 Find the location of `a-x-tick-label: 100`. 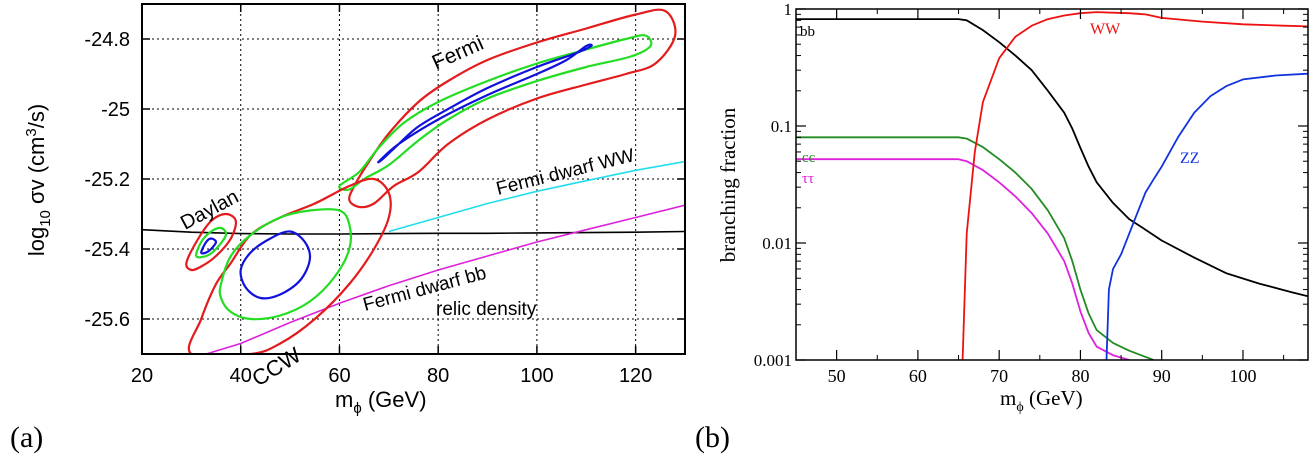

a-x-tick-label: 100 is located at coordinates (536, 376).